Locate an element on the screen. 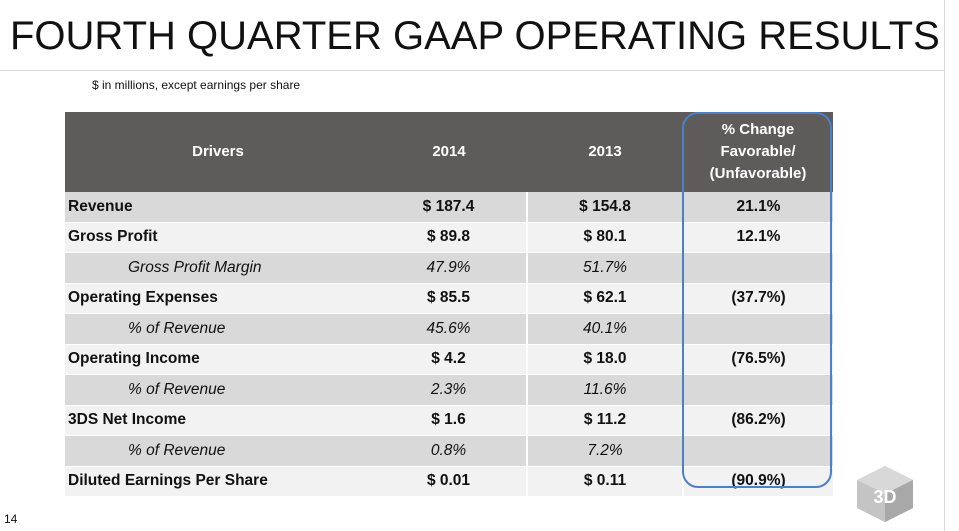 The image size is (959, 531). change-header-line: (Unfavorable) is located at coordinates (758, 173).